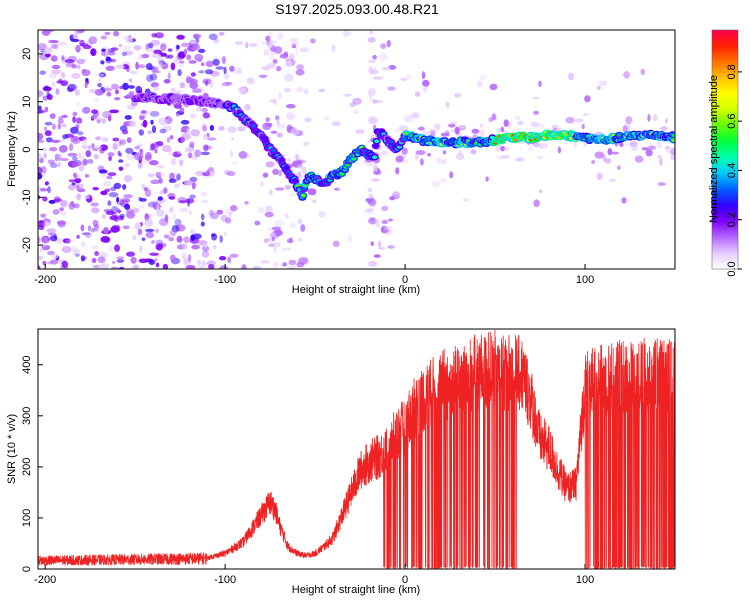 Image resolution: width=750 pixels, height=600 pixels. What do you see at coordinates (734, 170) in the screenshot?
I see `colorbar-ticks: 0.0 0.2 0.4 0.6 0.8` at bounding box center [734, 170].